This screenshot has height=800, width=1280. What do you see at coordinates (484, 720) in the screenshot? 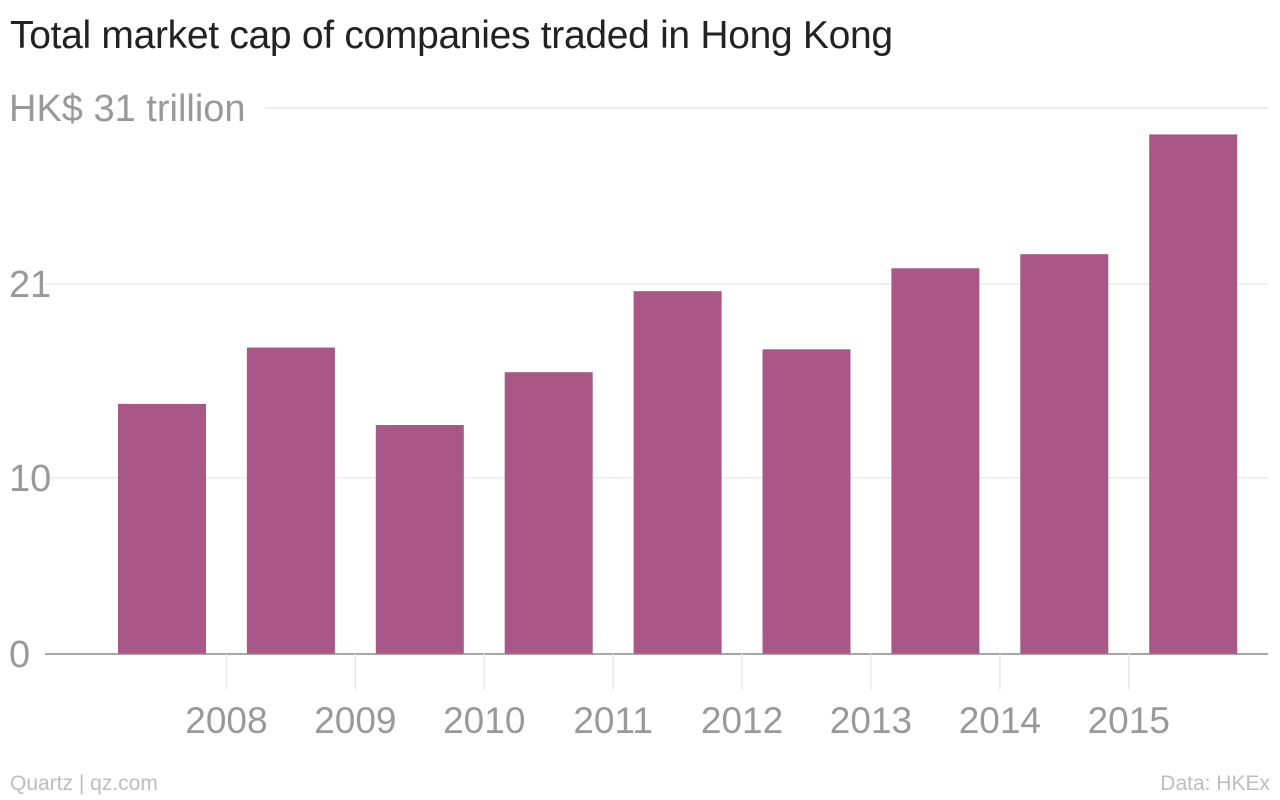
I see `x-tick-label: 2010` at bounding box center [484, 720].